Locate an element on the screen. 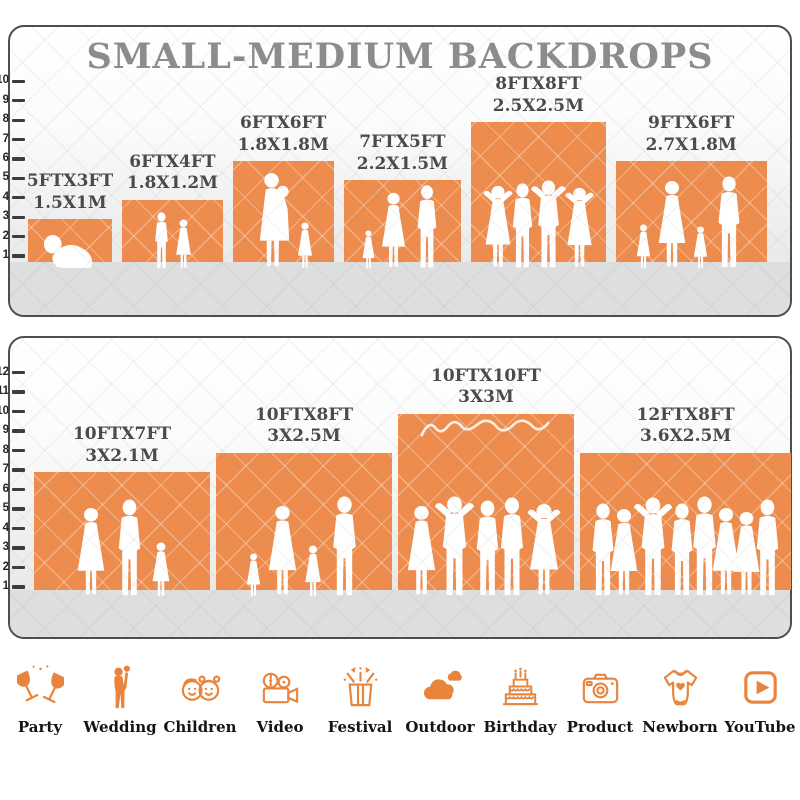 The image size is (800, 800). backdrop-label: 7FTX5FT 2.2X1.5M is located at coordinates (403, 153).